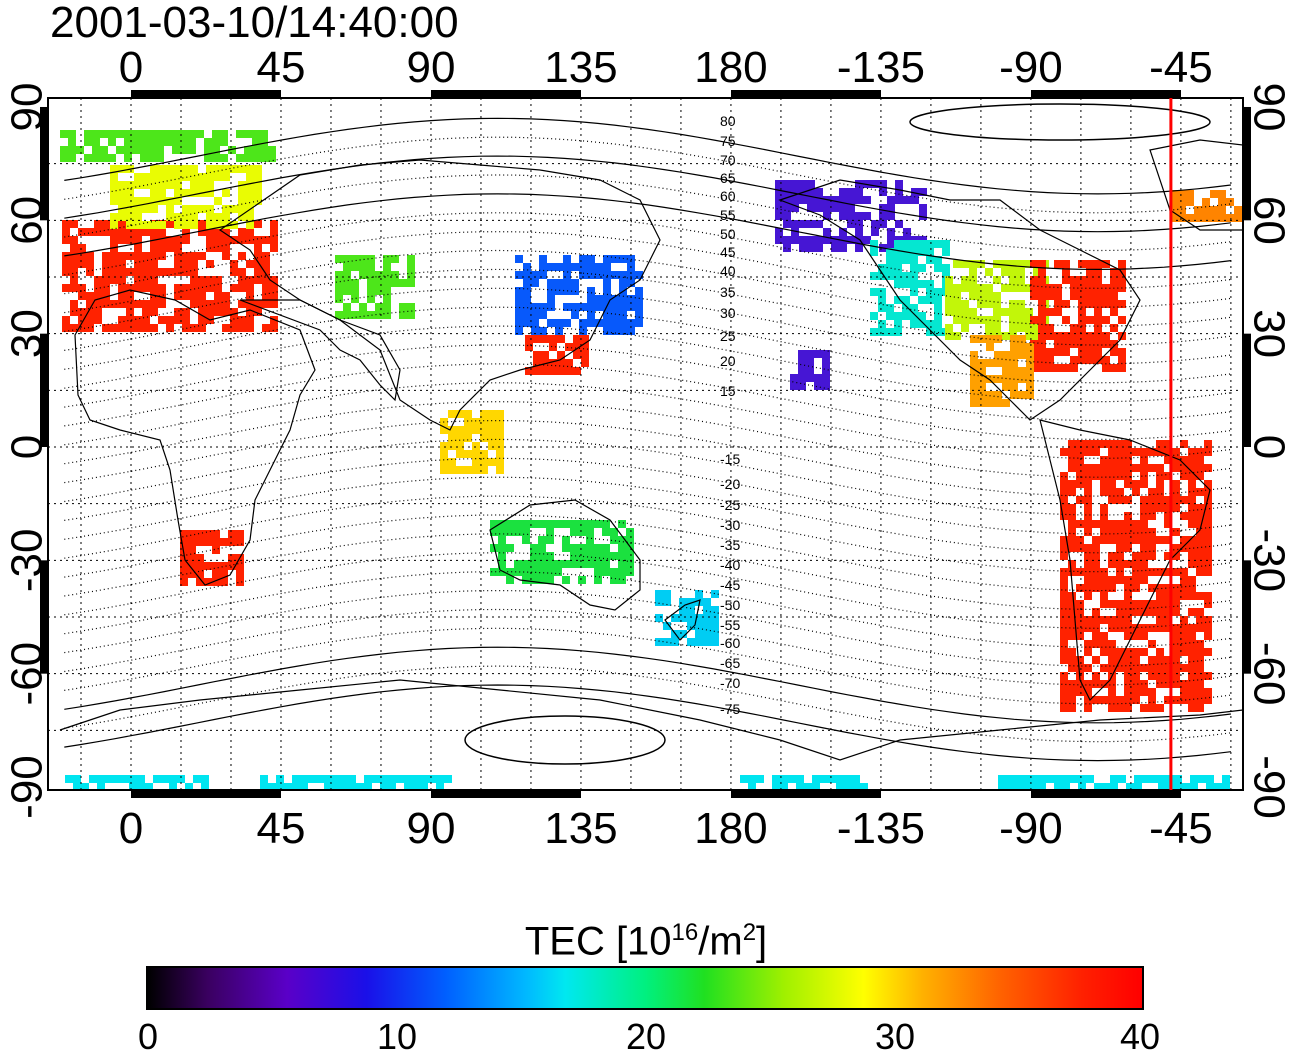 The width and height of the screenshot is (1292, 1057). Describe the element at coordinates (27, 787) in the screenshot. I see `lat-tick-left: -90` at that location.